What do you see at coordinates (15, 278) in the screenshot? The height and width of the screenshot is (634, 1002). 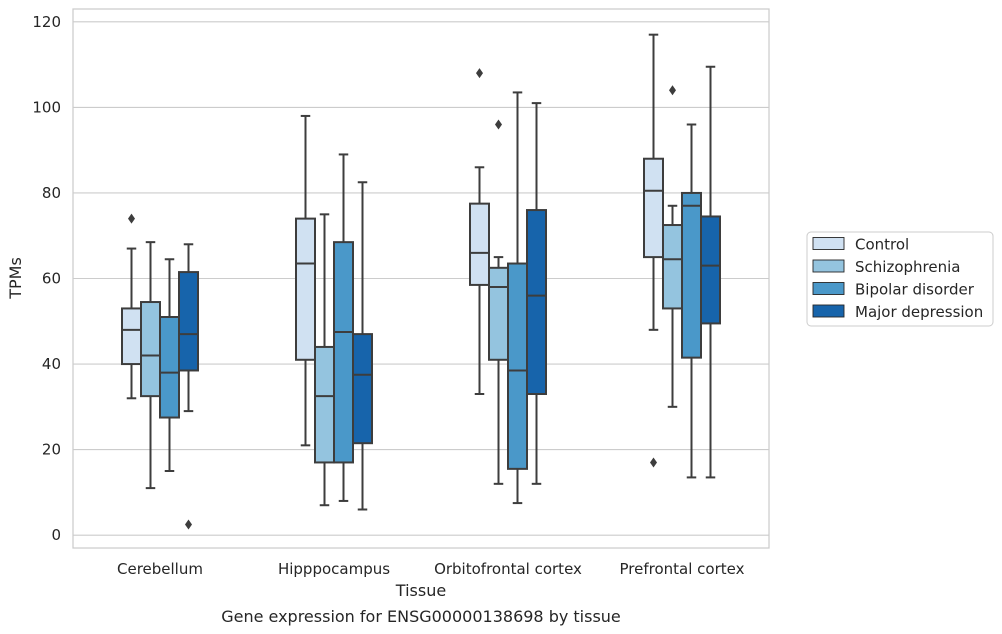 I see `y-axis-label: TPMs` at bounding box center [15, 278].